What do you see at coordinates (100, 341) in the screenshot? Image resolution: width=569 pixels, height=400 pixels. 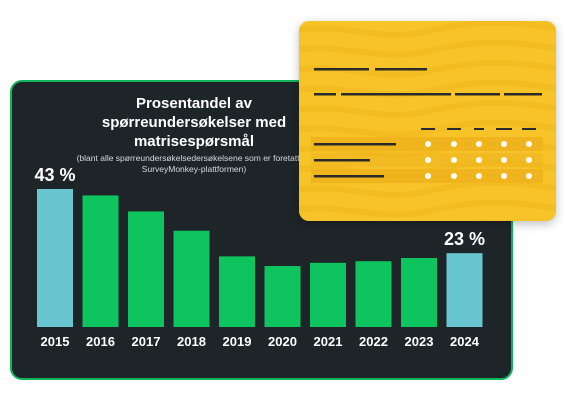 I see `tick-label-2016: 2016` at bounding box center [100, 341].